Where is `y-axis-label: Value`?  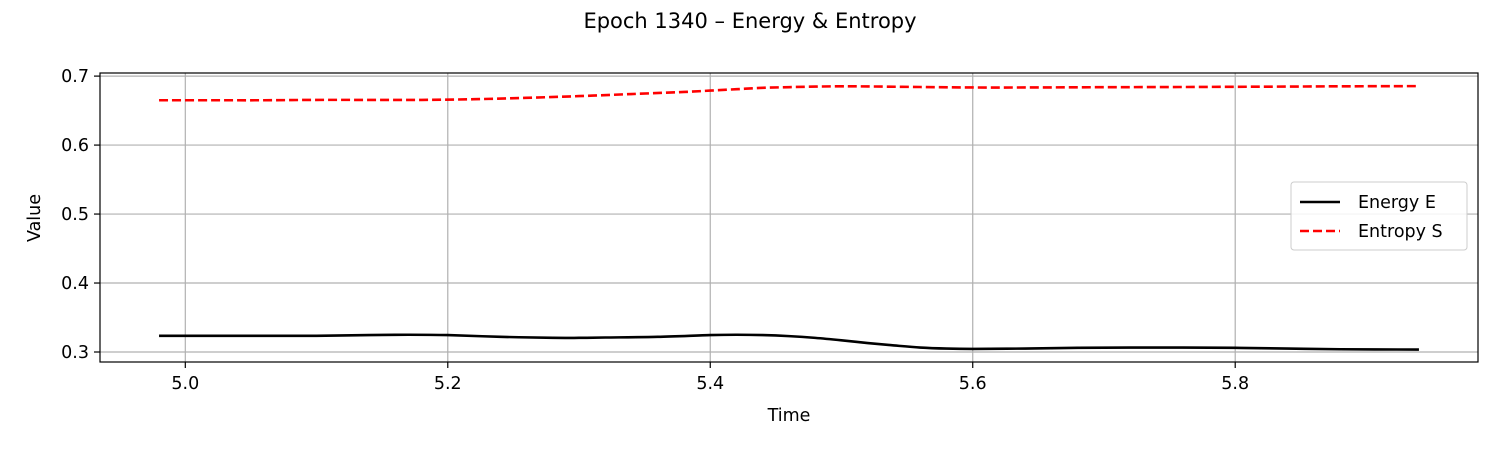 y-axis-label: Value is located at coordinates (35, 218).